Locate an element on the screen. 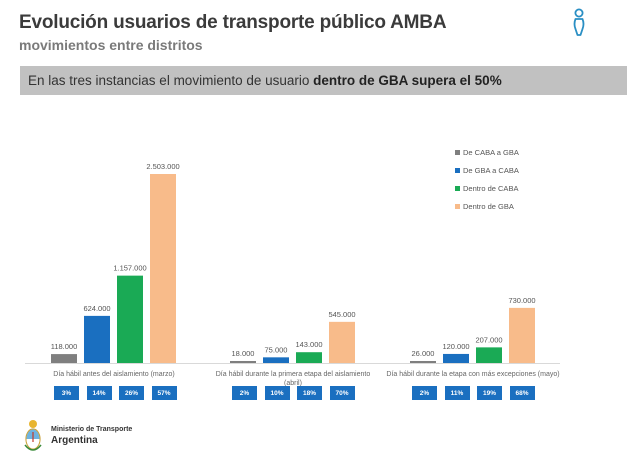 This screenshot has width=630, height=460. share-percentage-box: 11% is located at coordinates (457, 393).